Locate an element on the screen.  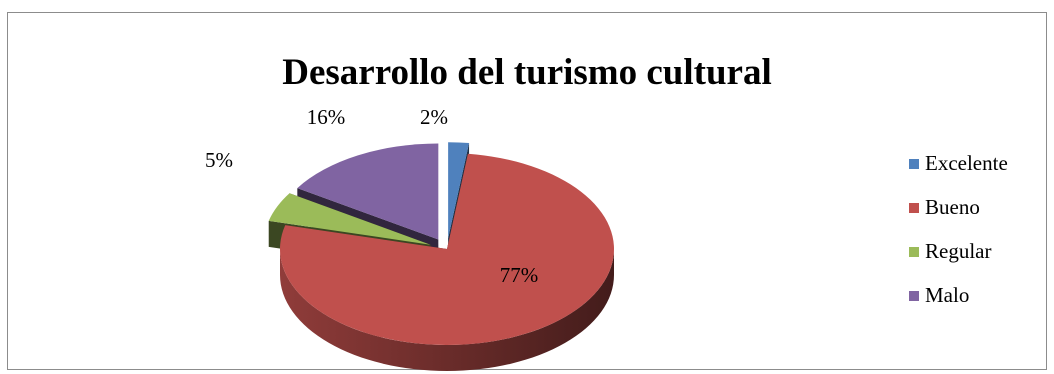
pie-slice-regular is located at coordinates (349, 219).